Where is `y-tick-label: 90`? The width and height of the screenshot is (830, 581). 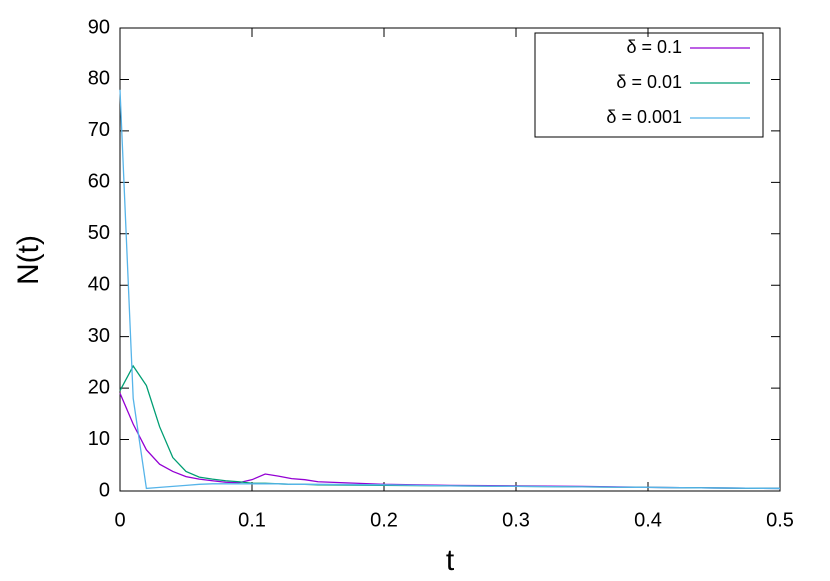
y-tick-label: 90 is located at coordinates (99, 27).